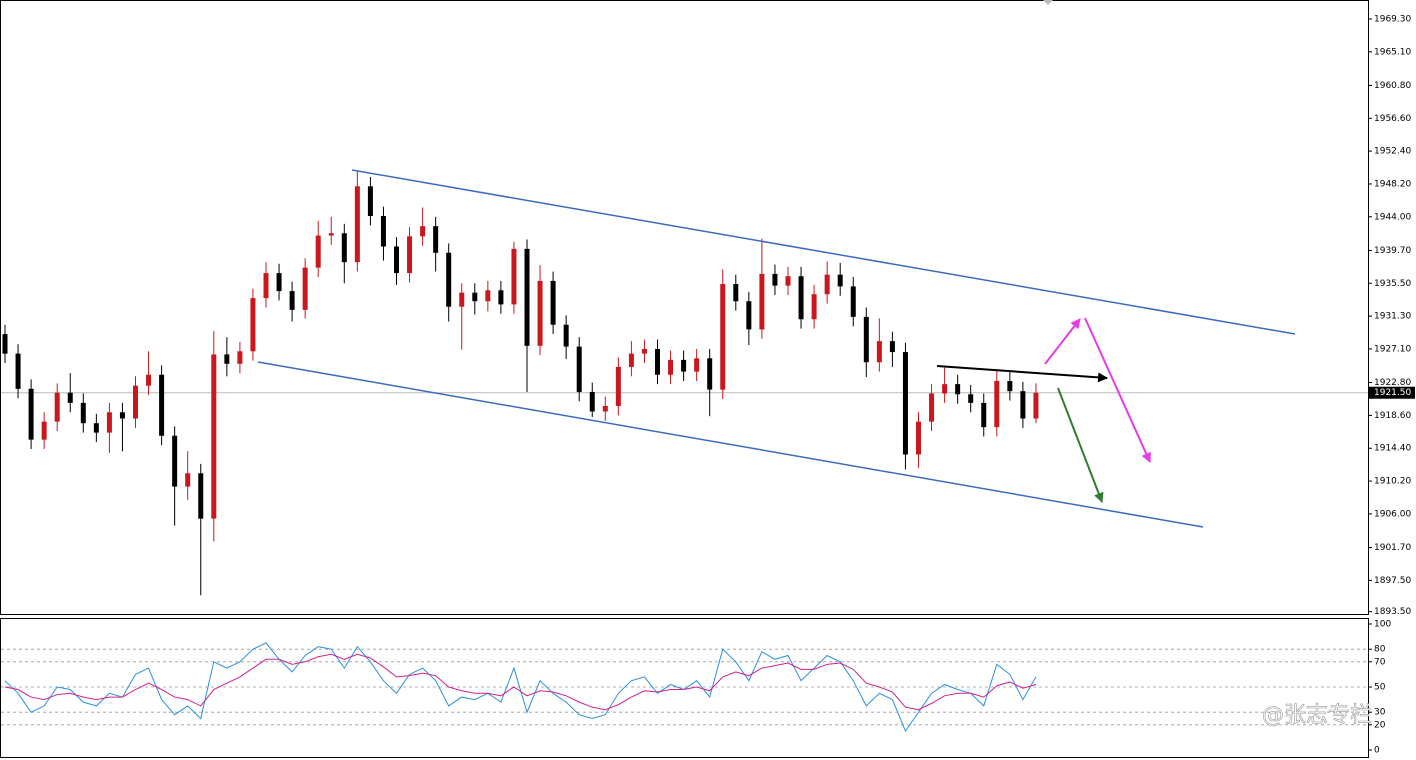 This screenshot has height=760, width=1416. I want to click on y-tick-label: 70, so click(1380, 662).